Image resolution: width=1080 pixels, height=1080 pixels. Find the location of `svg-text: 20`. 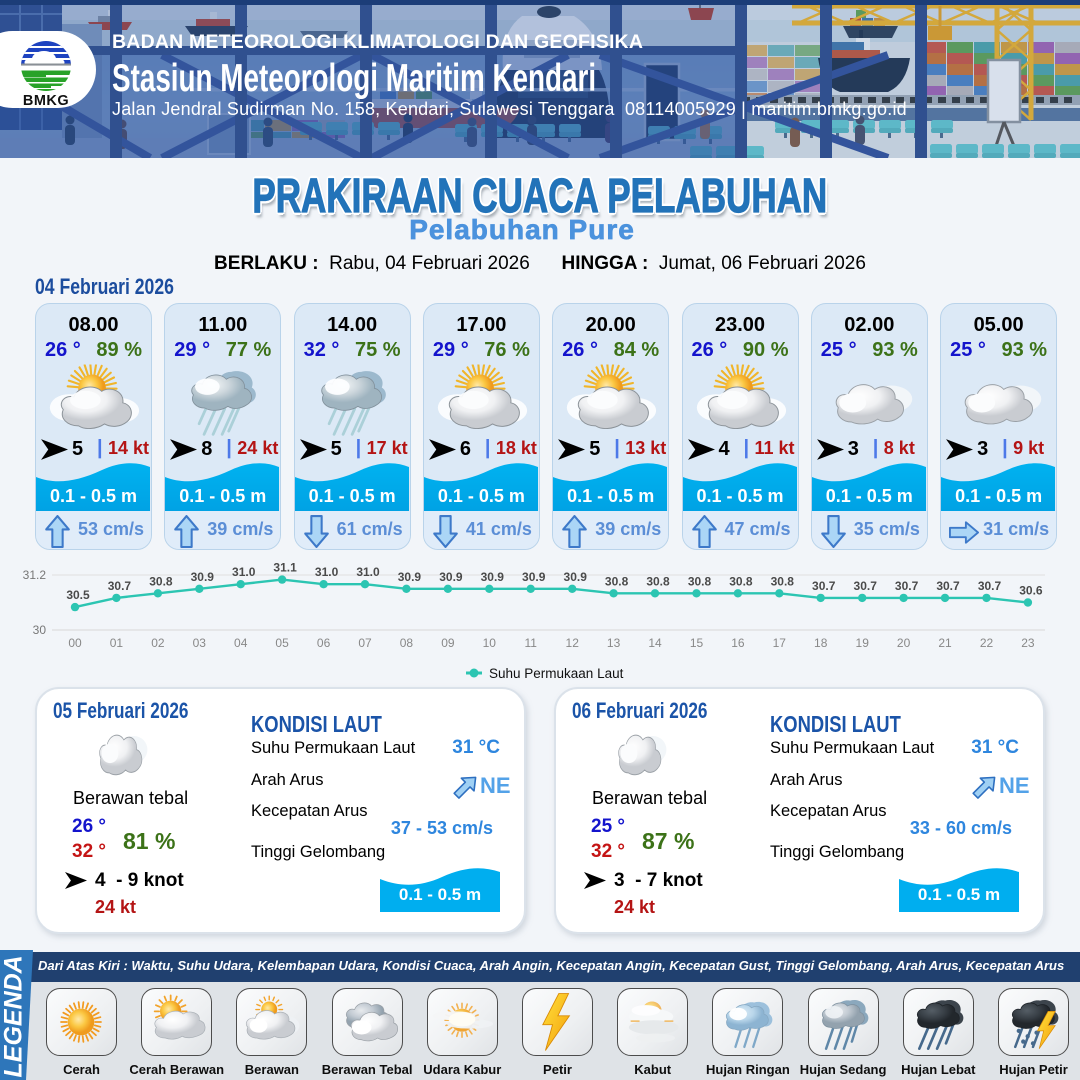

svg-text: 20 is located at coordinates (904, 643).